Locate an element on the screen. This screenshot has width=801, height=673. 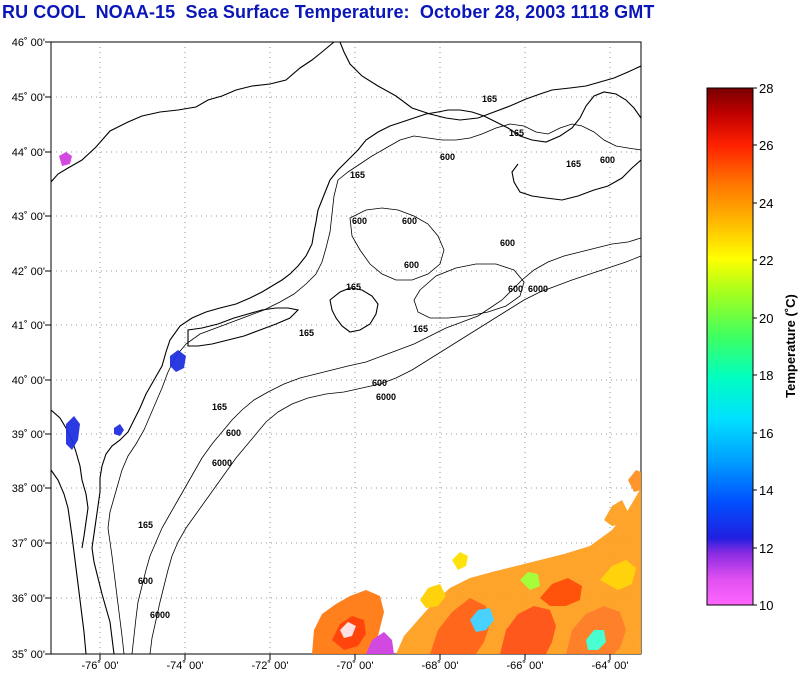
colorbar-tick-label: 28 is located at coordinates (766, 88).